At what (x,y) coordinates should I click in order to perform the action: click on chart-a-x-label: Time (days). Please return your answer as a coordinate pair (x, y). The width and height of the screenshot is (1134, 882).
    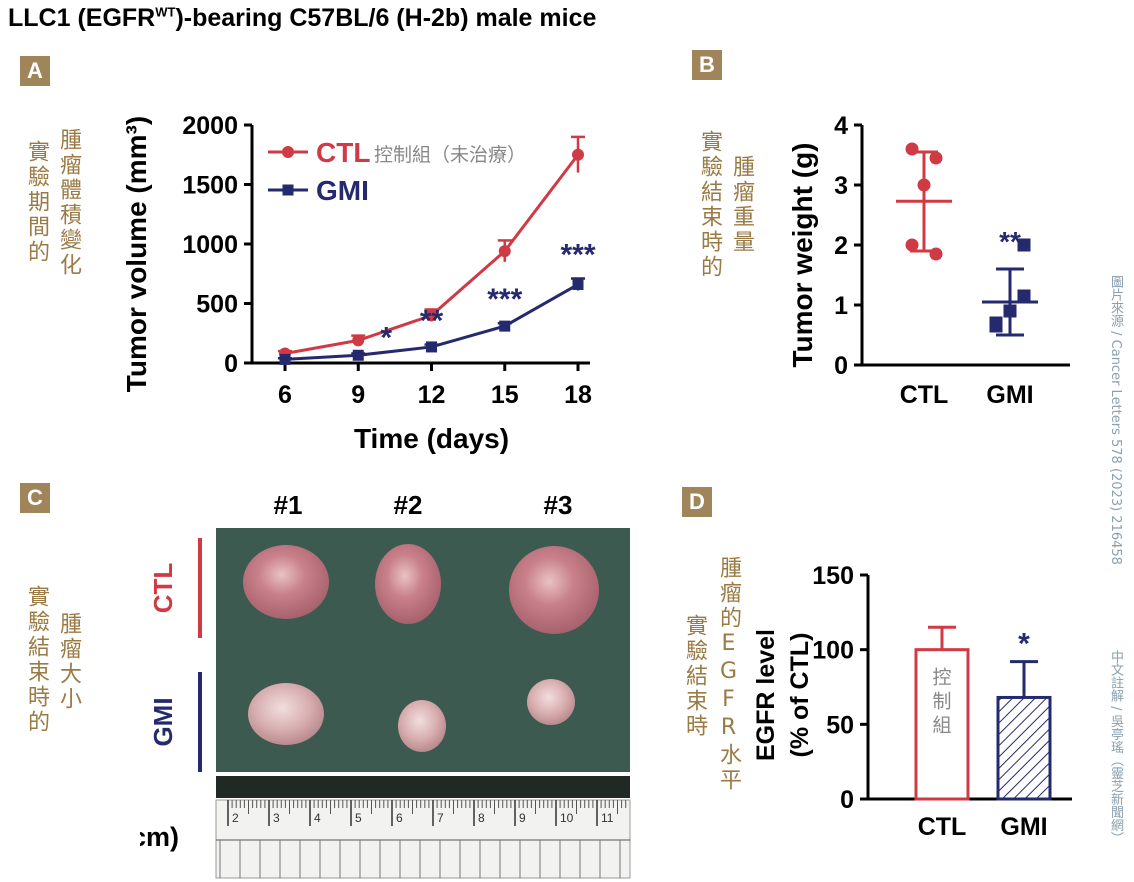
    Looking at the image, I should click on (431, 438).